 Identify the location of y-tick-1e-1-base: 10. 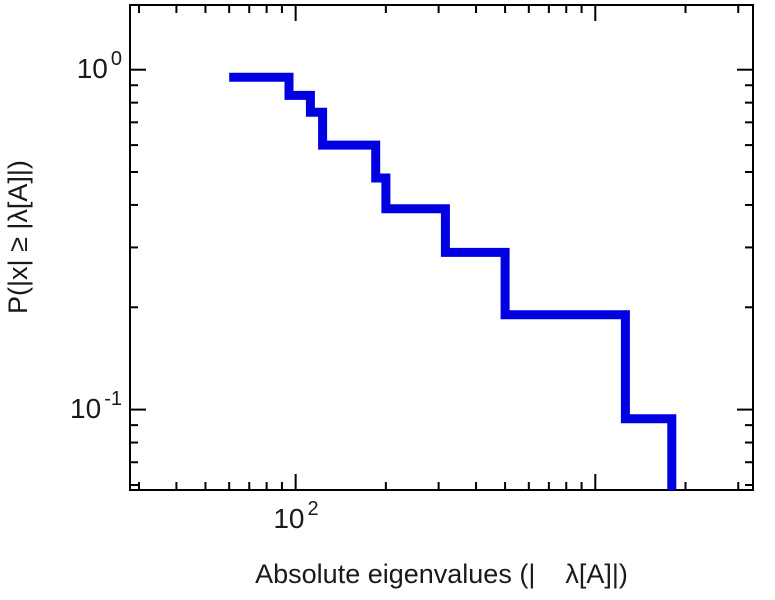
(86, 408).